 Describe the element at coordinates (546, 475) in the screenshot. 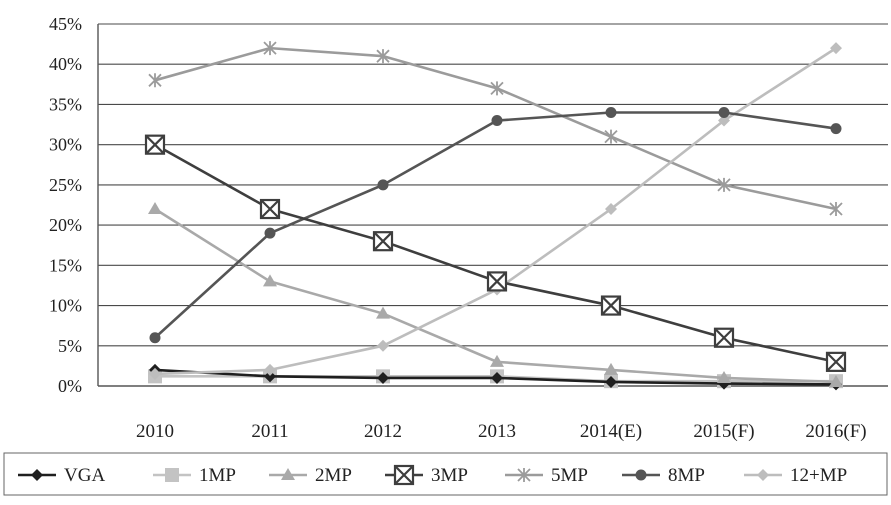

I see `legend-item-5mp: 5MP` at that location.